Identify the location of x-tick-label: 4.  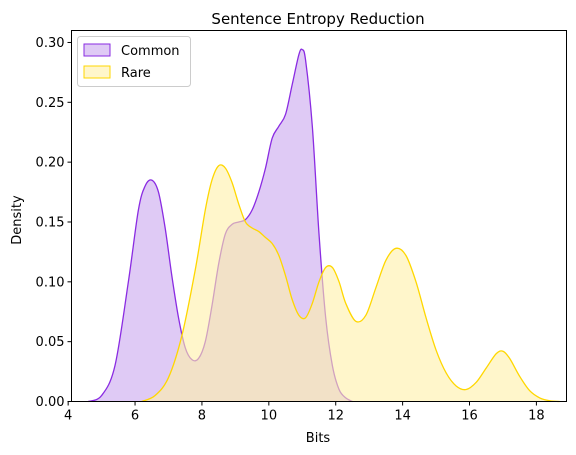
(68, 416).